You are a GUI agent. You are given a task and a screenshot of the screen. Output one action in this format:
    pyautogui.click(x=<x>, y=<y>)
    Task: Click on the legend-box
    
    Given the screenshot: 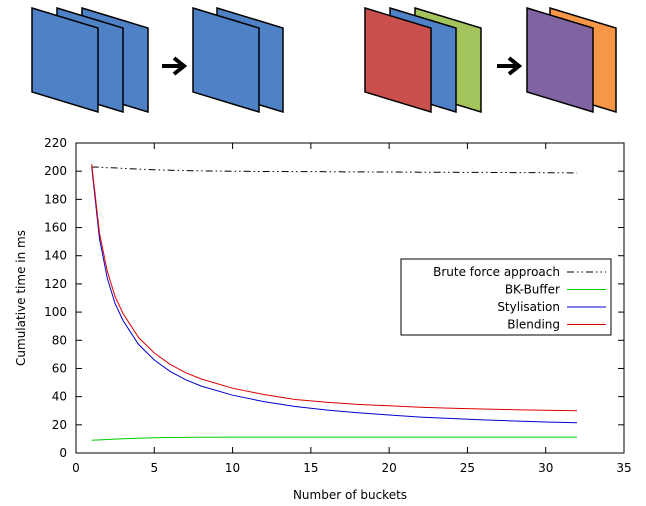 What is the action you would take?
    pyautogui.click(x=506, y=297)
    